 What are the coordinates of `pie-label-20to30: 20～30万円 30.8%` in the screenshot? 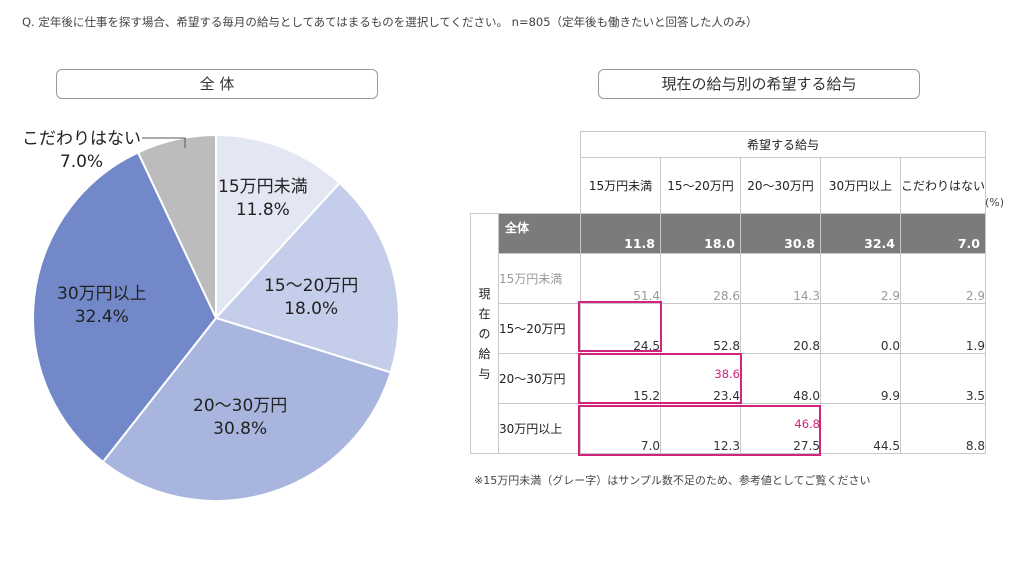 It's located at (240, 418).